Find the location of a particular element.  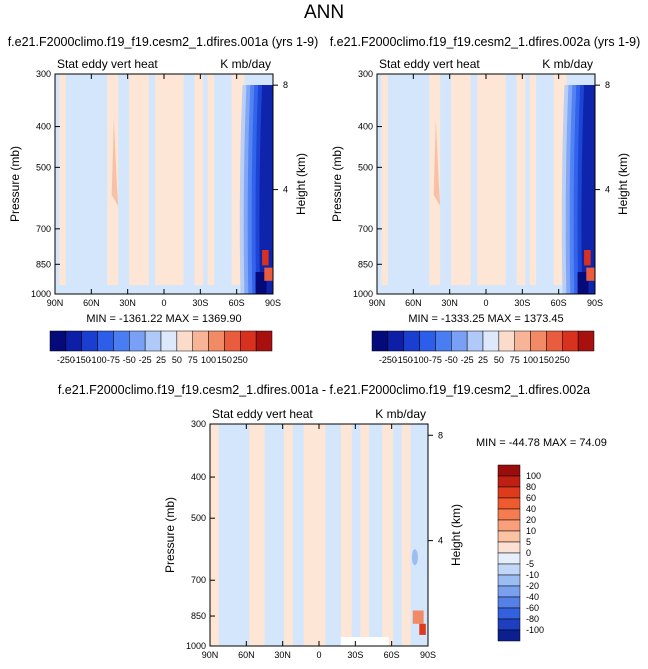

x-tick-label: 0 is located at coordinates (485, 303).